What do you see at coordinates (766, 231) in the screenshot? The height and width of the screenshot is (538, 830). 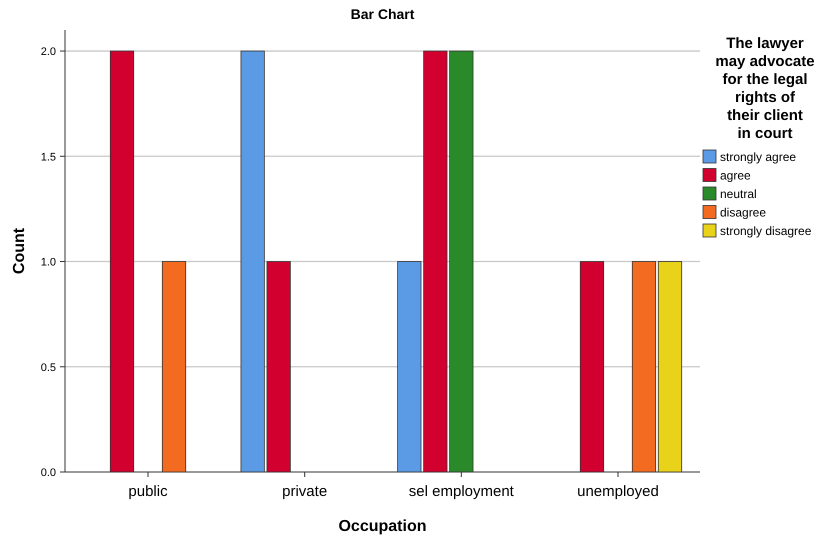 I see `legend-label: strongly disagree` at bounding box center [766, 231].